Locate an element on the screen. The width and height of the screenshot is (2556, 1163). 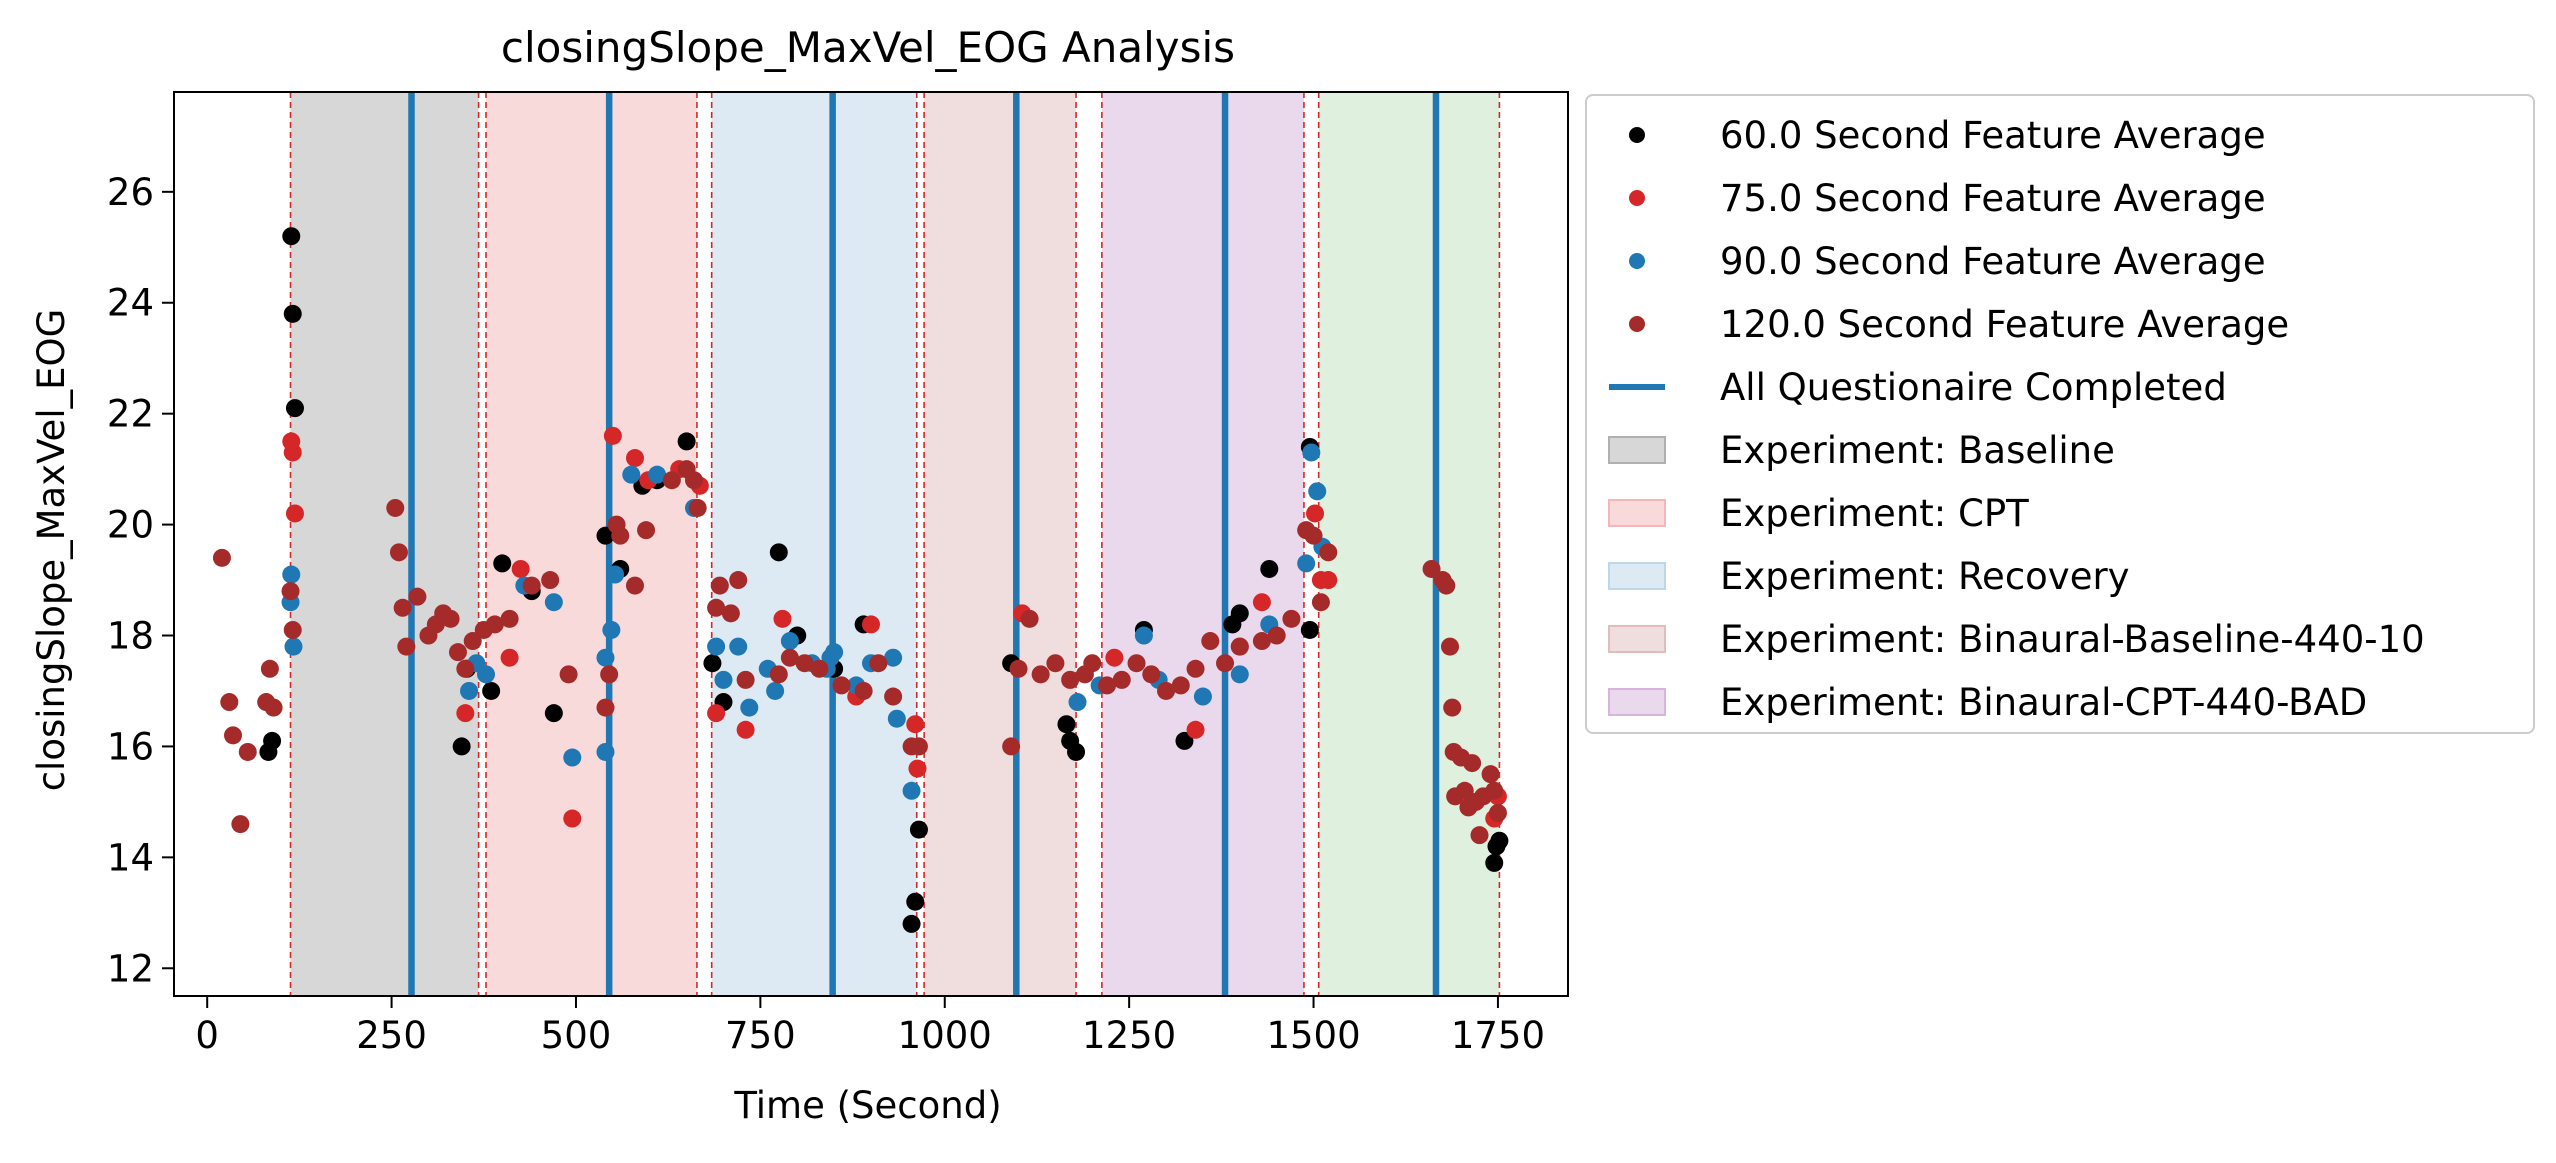
legend-item: Experiment: Binaural-Baseline-440-10 is located at coordinates (2060, 640).